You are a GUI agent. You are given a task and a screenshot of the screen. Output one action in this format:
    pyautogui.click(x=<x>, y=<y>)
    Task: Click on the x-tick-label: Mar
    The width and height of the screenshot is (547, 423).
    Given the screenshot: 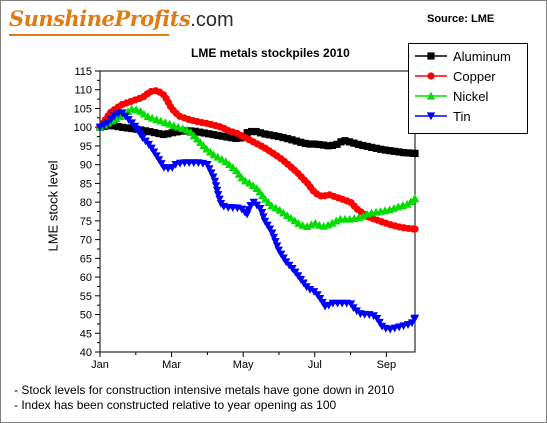 What is the action you would take?
    pyautogui.click(x=171, y=365)
    